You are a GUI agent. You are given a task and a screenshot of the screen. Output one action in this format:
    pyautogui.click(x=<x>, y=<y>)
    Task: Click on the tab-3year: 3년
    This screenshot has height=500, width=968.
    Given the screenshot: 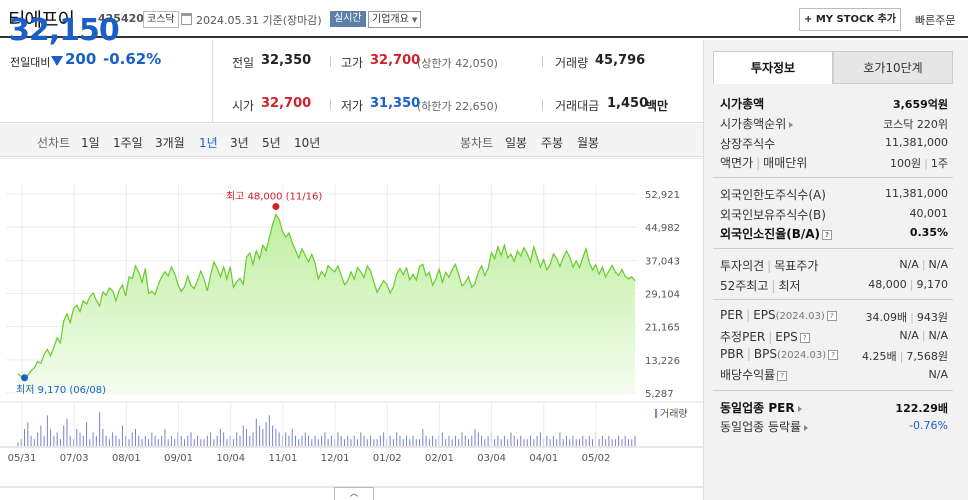 What is the action you would take?
    pyautogui.click(x=239, y=143)
    